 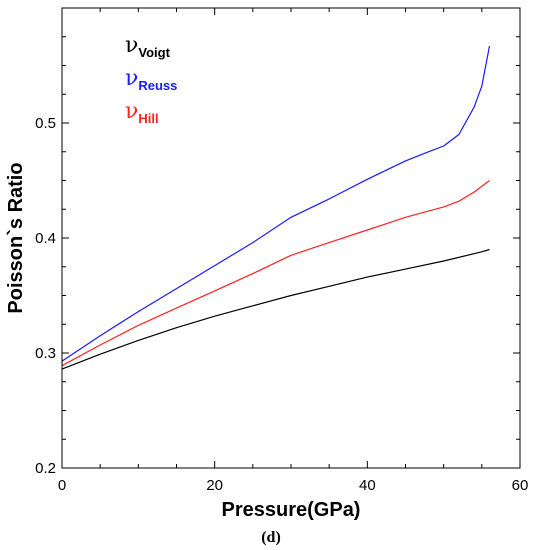 What do you see at coordinates (45, 468) in the screenshot?
I see `y-tick-label: 0.2` at bounding box center [45, 468].